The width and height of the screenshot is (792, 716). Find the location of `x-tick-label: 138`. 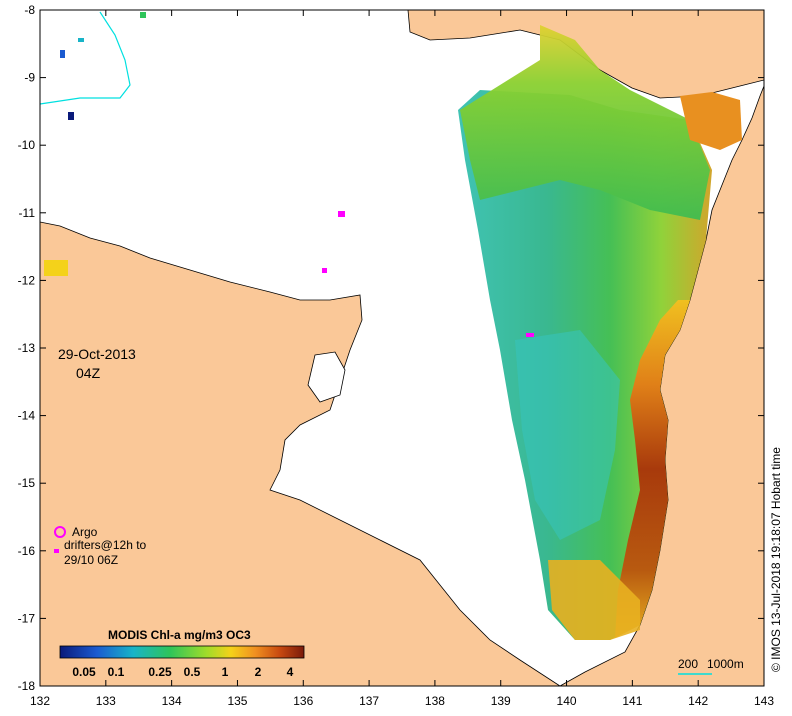

x-tick-label: 138 is located at coordinates (435, 701).